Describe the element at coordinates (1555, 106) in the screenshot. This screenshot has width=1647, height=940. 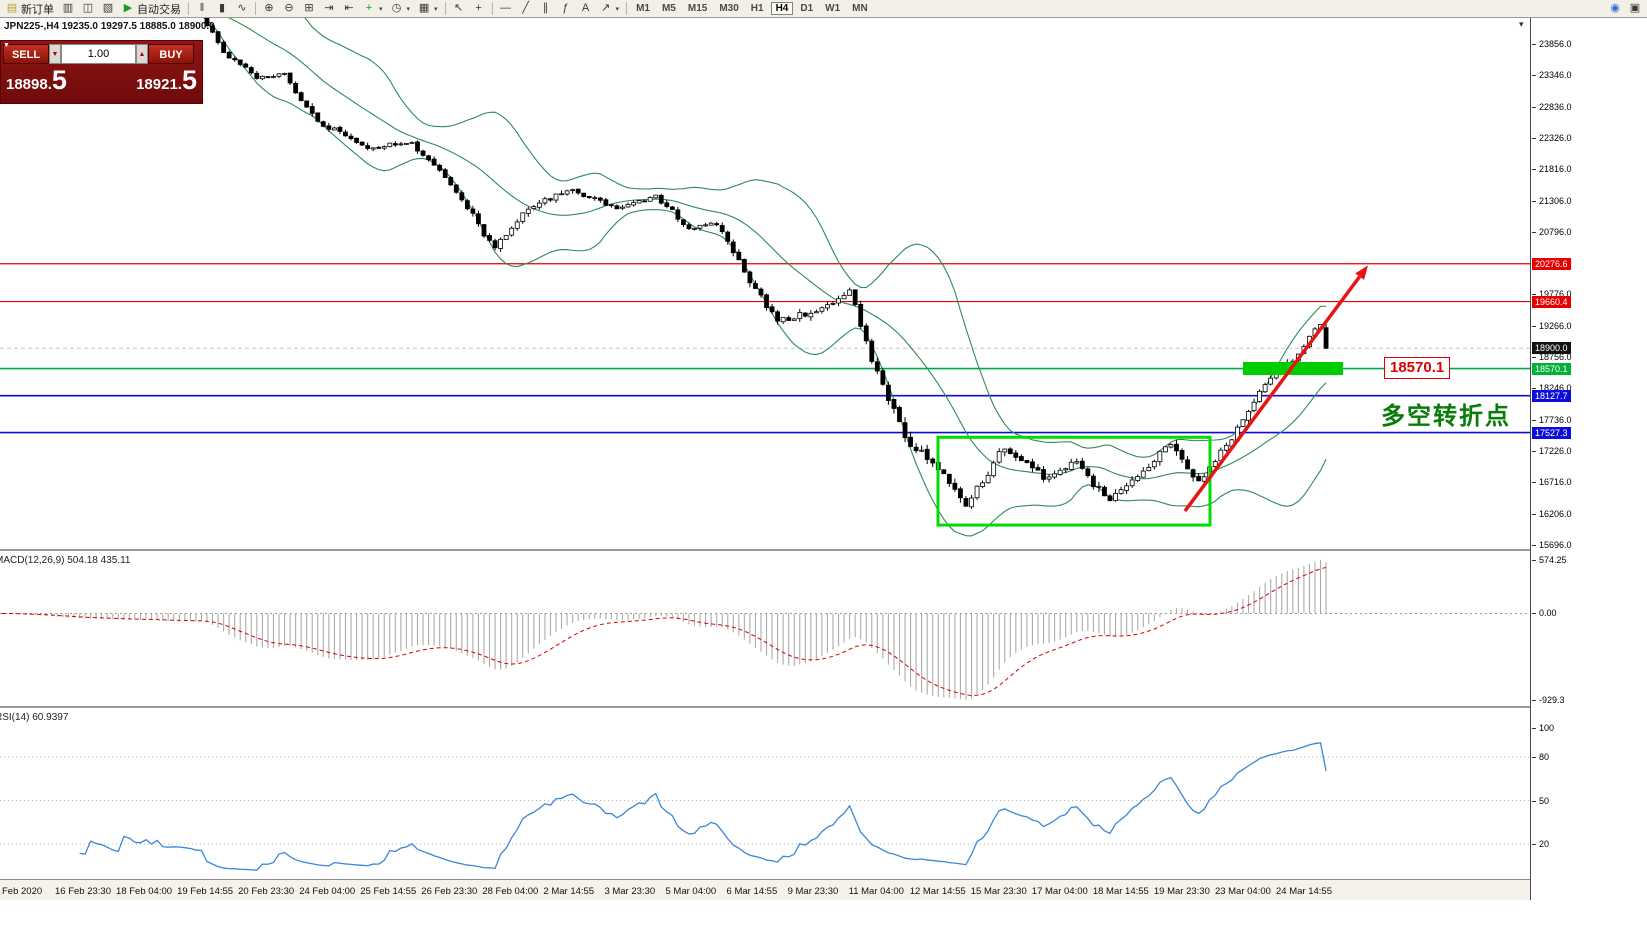
I see `price-tick-label: 22836.0` at that location.